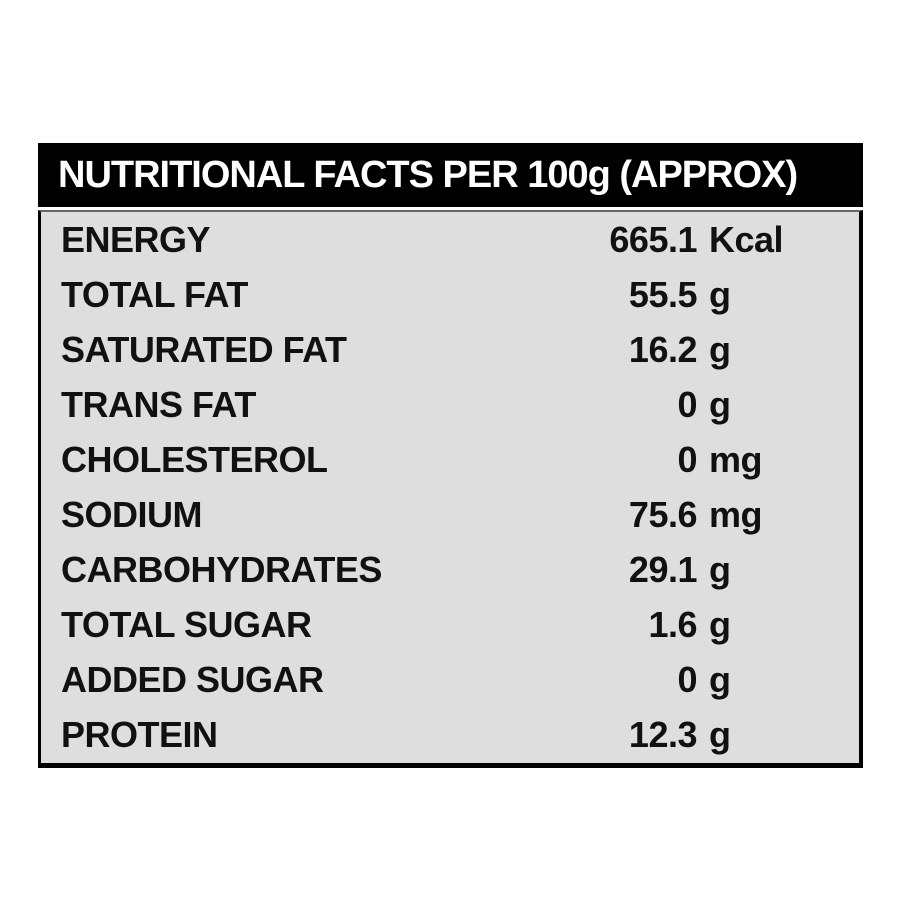 This screenshot has width=900, height=900. Describe the element at coordinates (158, 404) in the screenshot. I see `nutrient-label: TRANS FAT` at that location.